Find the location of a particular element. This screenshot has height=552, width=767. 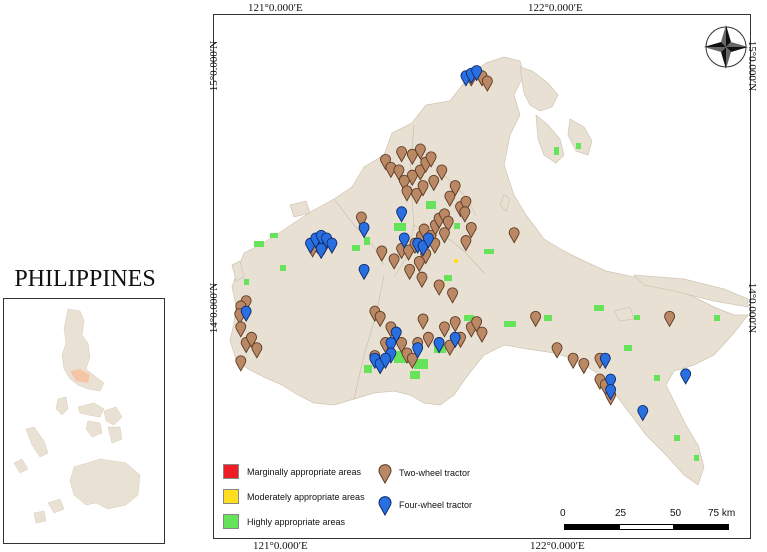

legend-item-marginal: Marginally appropriate areas is located at coordinates (292, 471).